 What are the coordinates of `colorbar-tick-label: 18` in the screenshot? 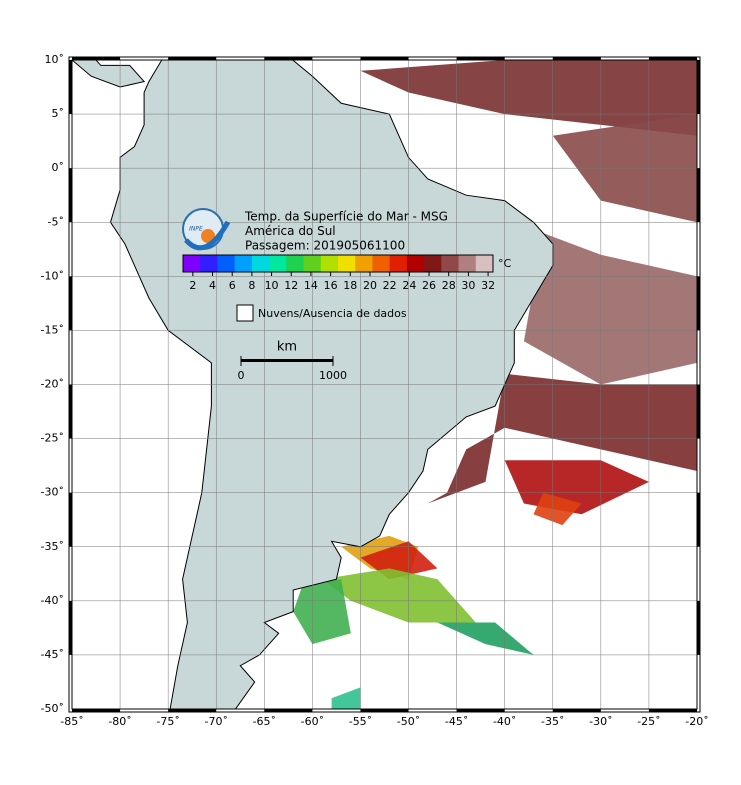 It's located at (350, 285).